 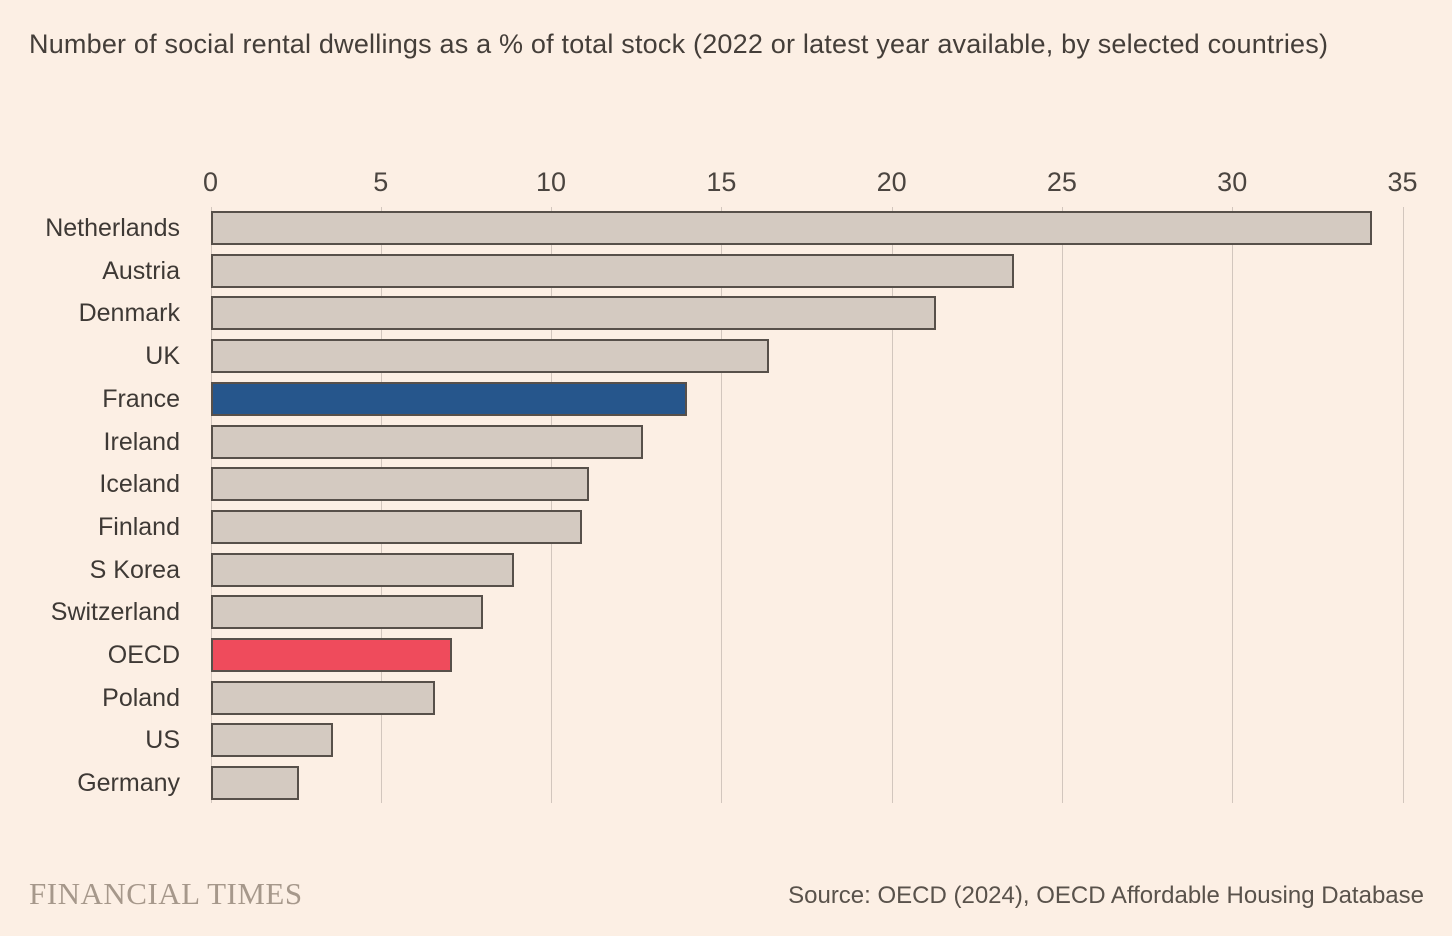 What do you see at coordinates (1402, 182) in the screenshot?
I see `x-tick-label-35: 35` at bounding box center [1402, 182].